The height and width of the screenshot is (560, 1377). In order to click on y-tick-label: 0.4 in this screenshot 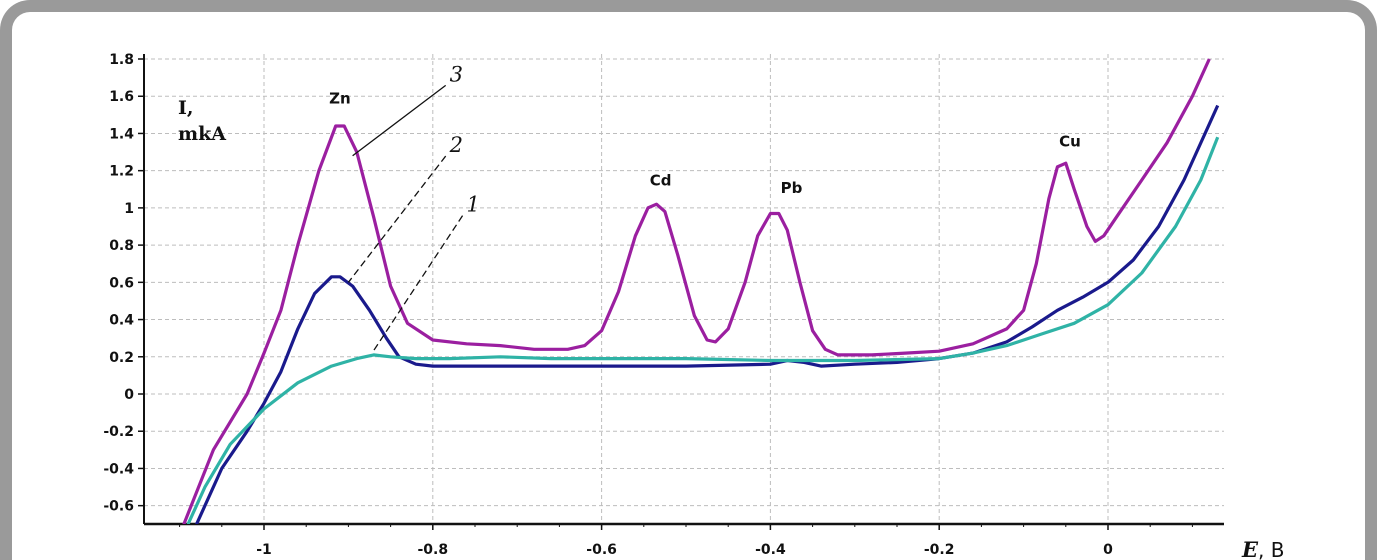, I will do `click(121, 321)`.